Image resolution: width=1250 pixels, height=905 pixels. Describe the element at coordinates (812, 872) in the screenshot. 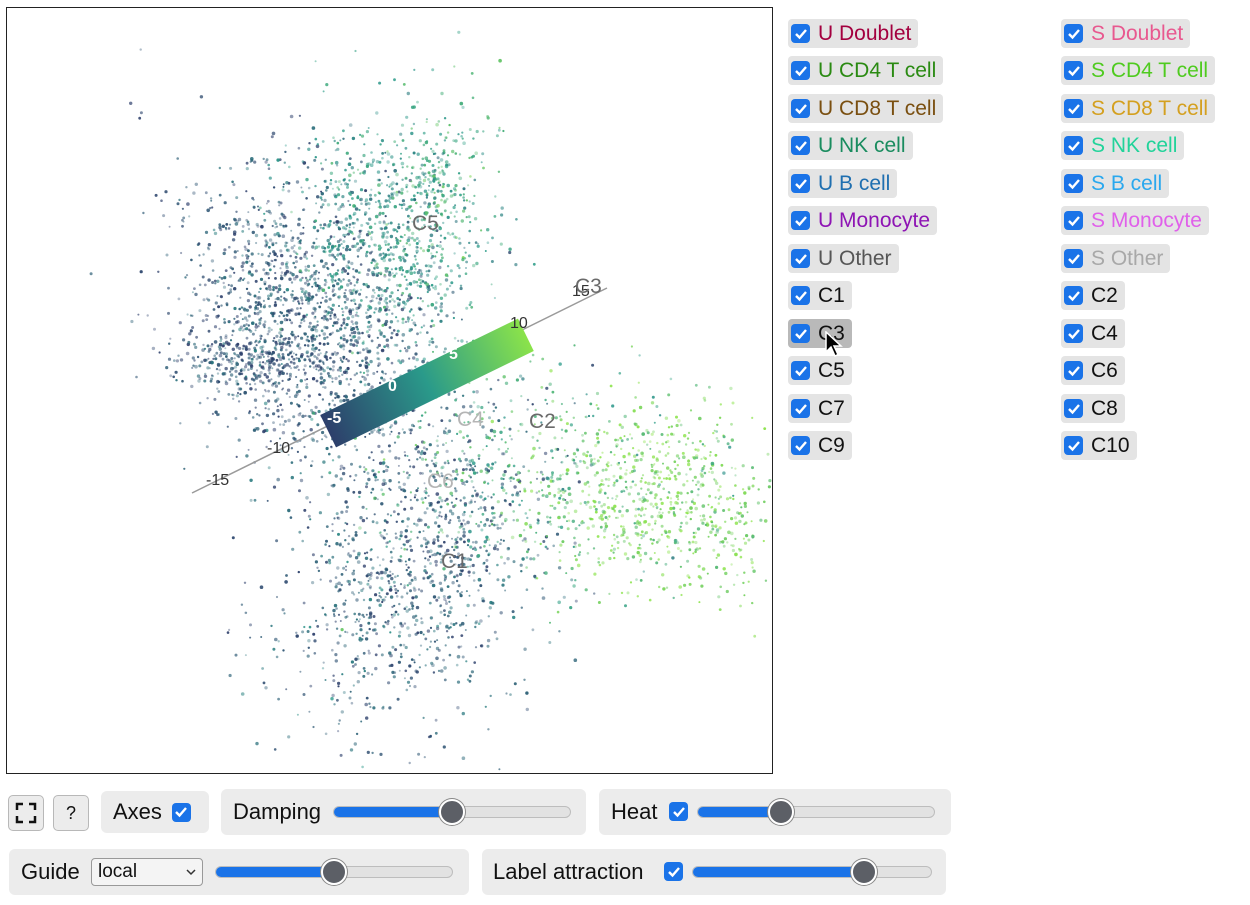

I see `label-attraction-slider` at that location.